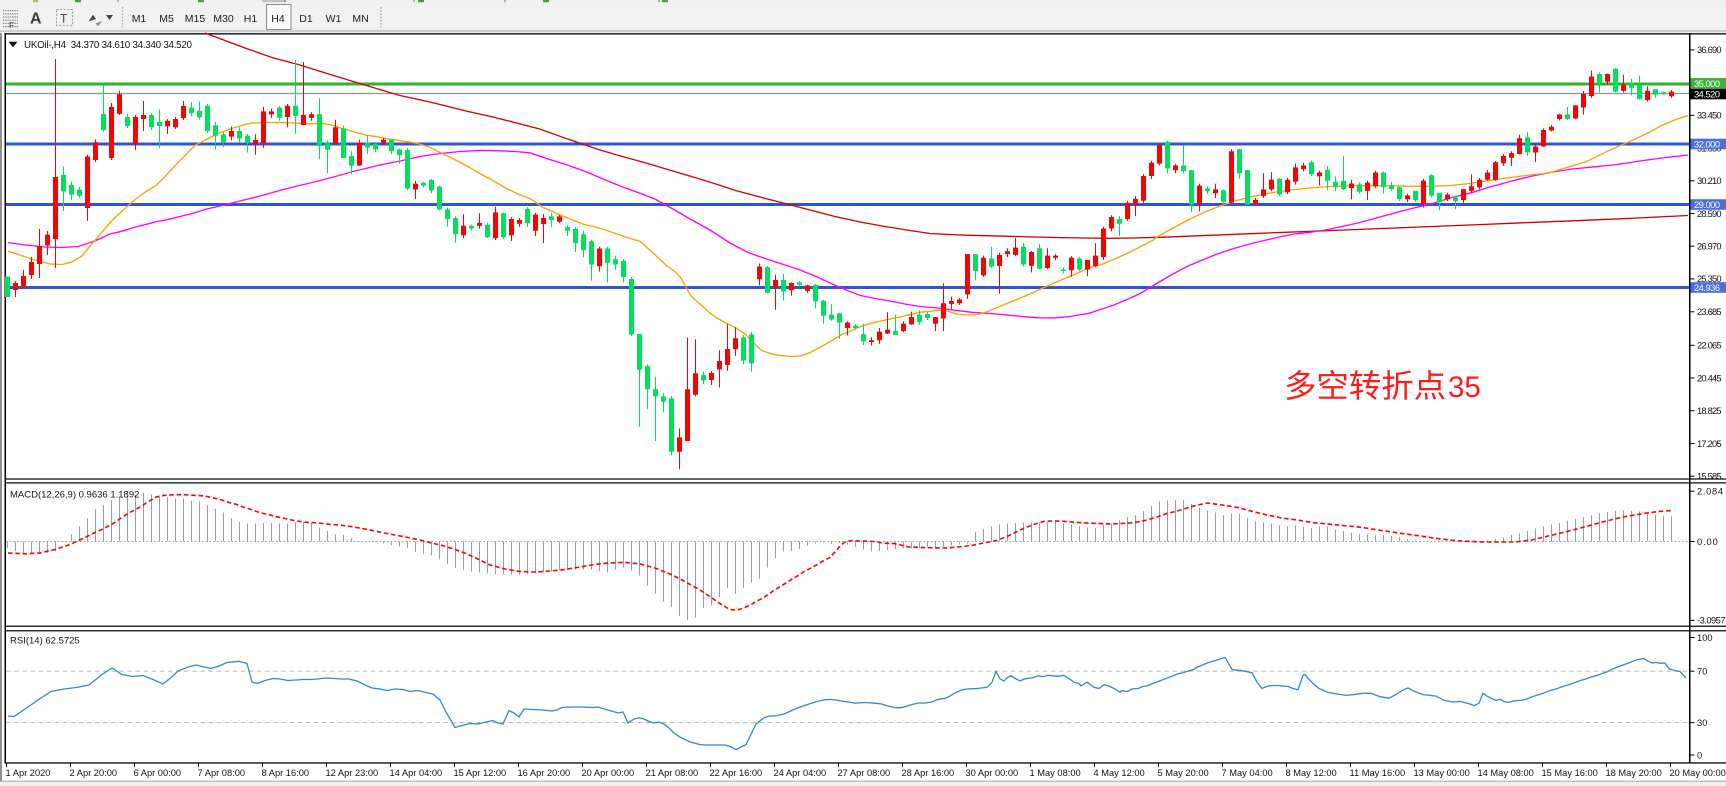 The image size is (1726, 786). Describe the element at coordinates (74, 495) in the screenshot. I see `svg-text: MACD(12,26,9) 0.9636 1.1892` at that location.